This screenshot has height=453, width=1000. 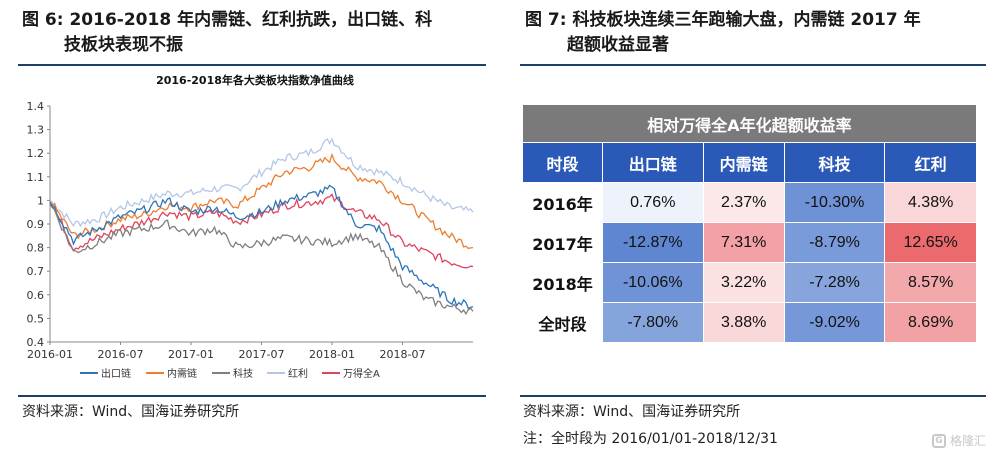 What do you see at coordinates (243, 373) in the screenshot?
I see `legend-label: 科技` at bounding box center [243, 373].